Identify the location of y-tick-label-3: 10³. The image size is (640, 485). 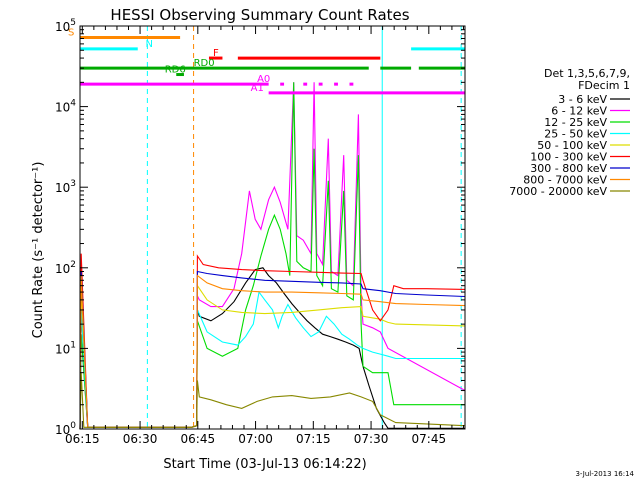
(65, 187).